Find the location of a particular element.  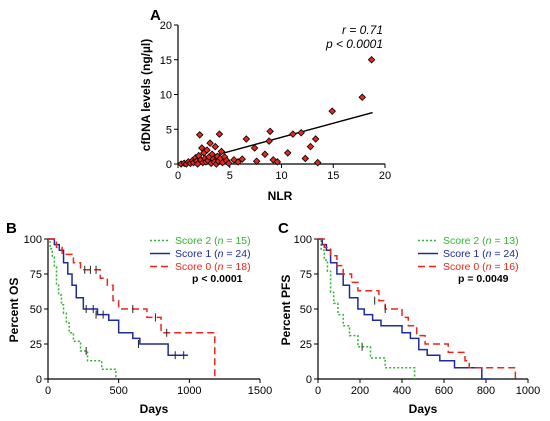

panel-b-y-tick-label: 50 is located at coordinates (36, 310).